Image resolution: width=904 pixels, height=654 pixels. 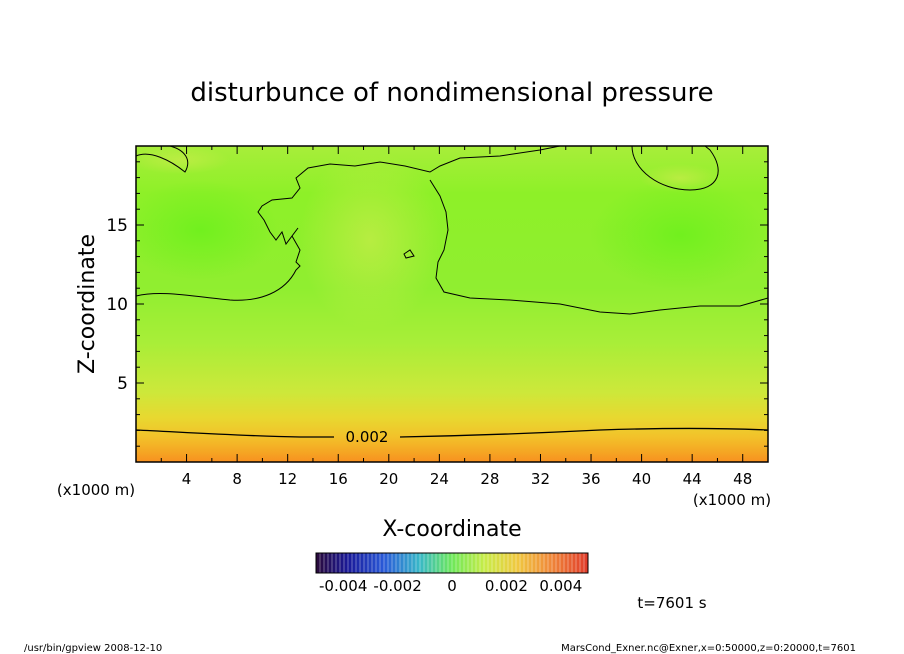 I want to click on contour-small-closed, so click(x=409, y=254).